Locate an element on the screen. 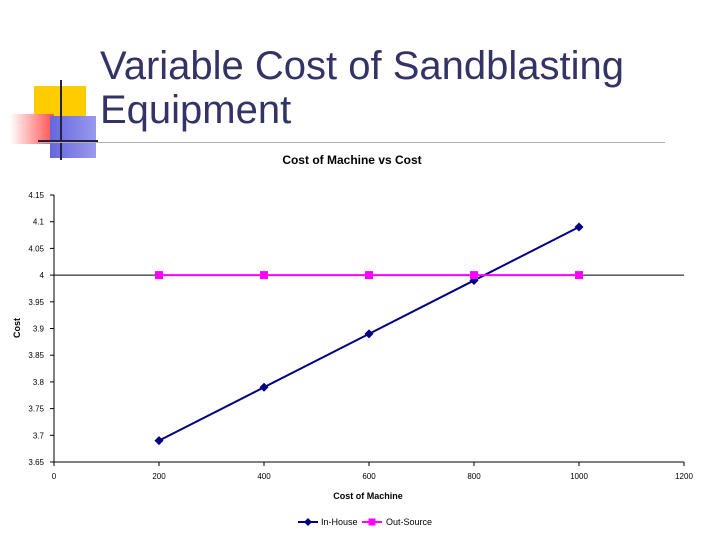  y-tick-label: 4.1 is located at coordinates (39, 222).